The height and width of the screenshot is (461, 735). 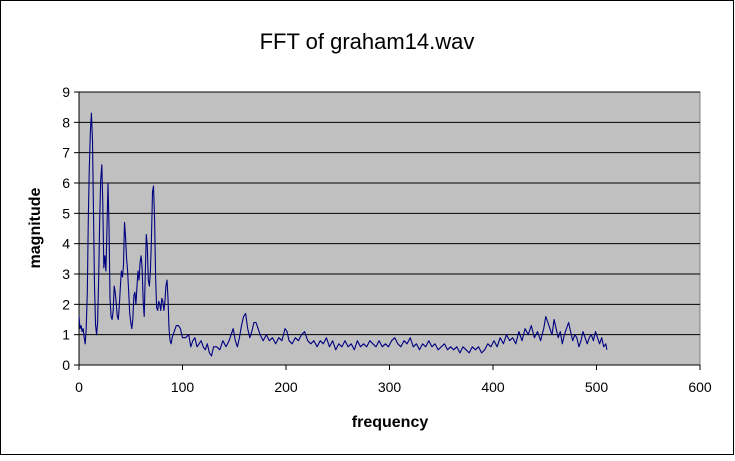 What do you see at coordinates (390, 387) in the screenshot?
I see `x-tick-label: 300` at bounding box center [390, 387].